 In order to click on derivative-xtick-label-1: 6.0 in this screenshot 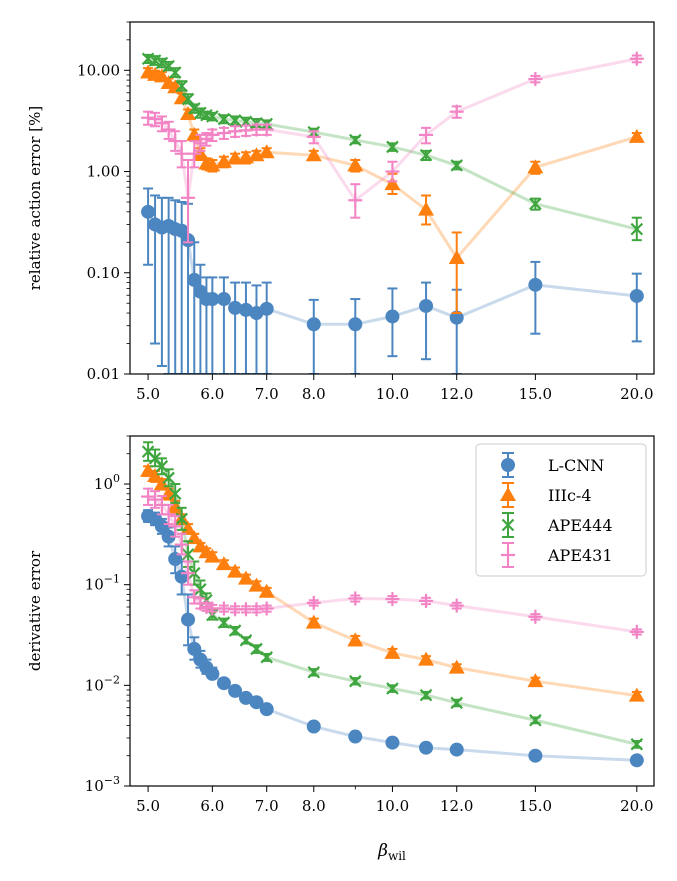, I will do `click(212, 806)`.